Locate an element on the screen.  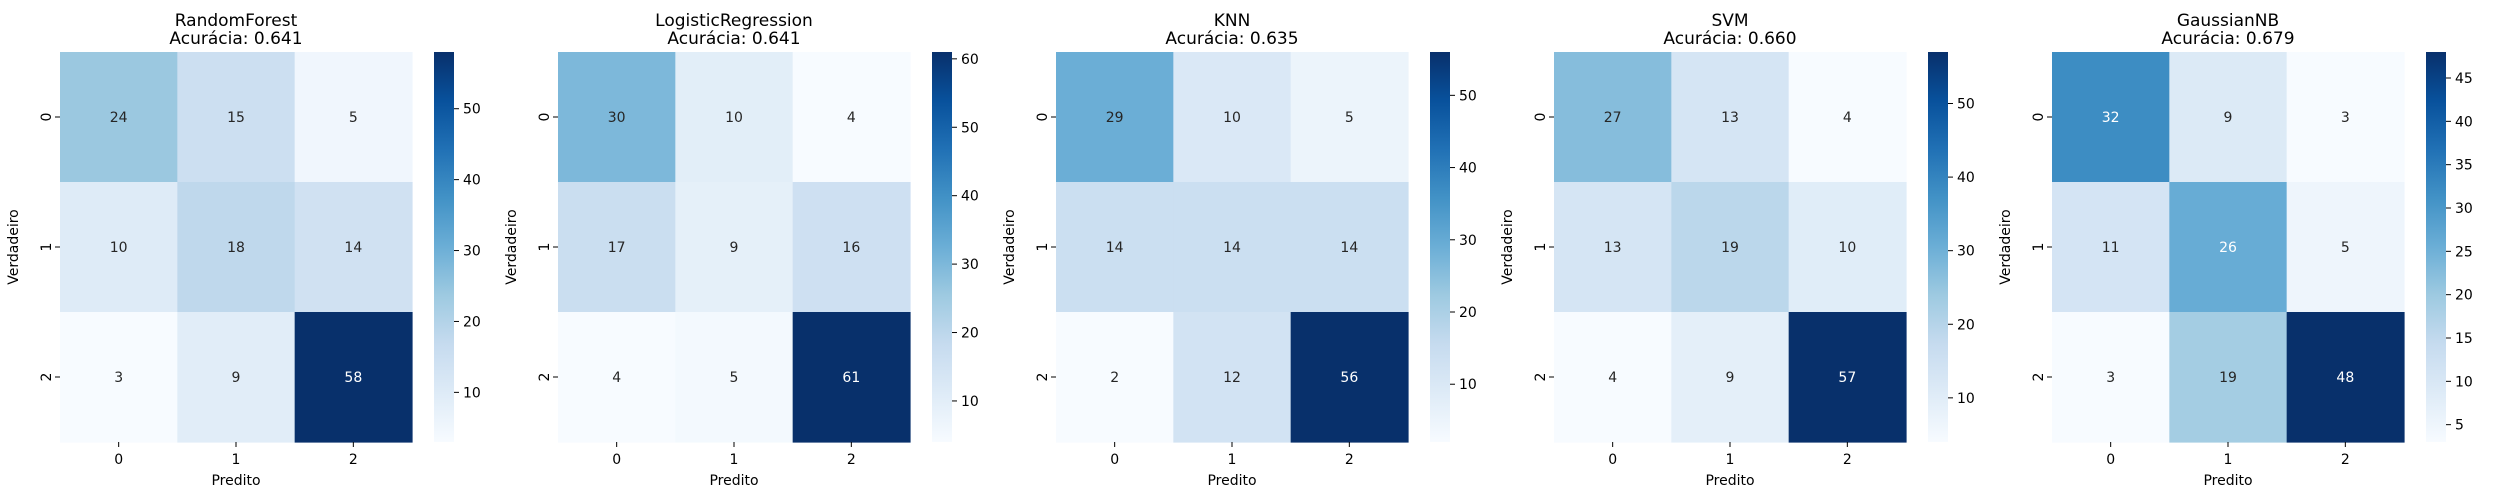
cell-value: 12 is located at coordinates (1232, 378).